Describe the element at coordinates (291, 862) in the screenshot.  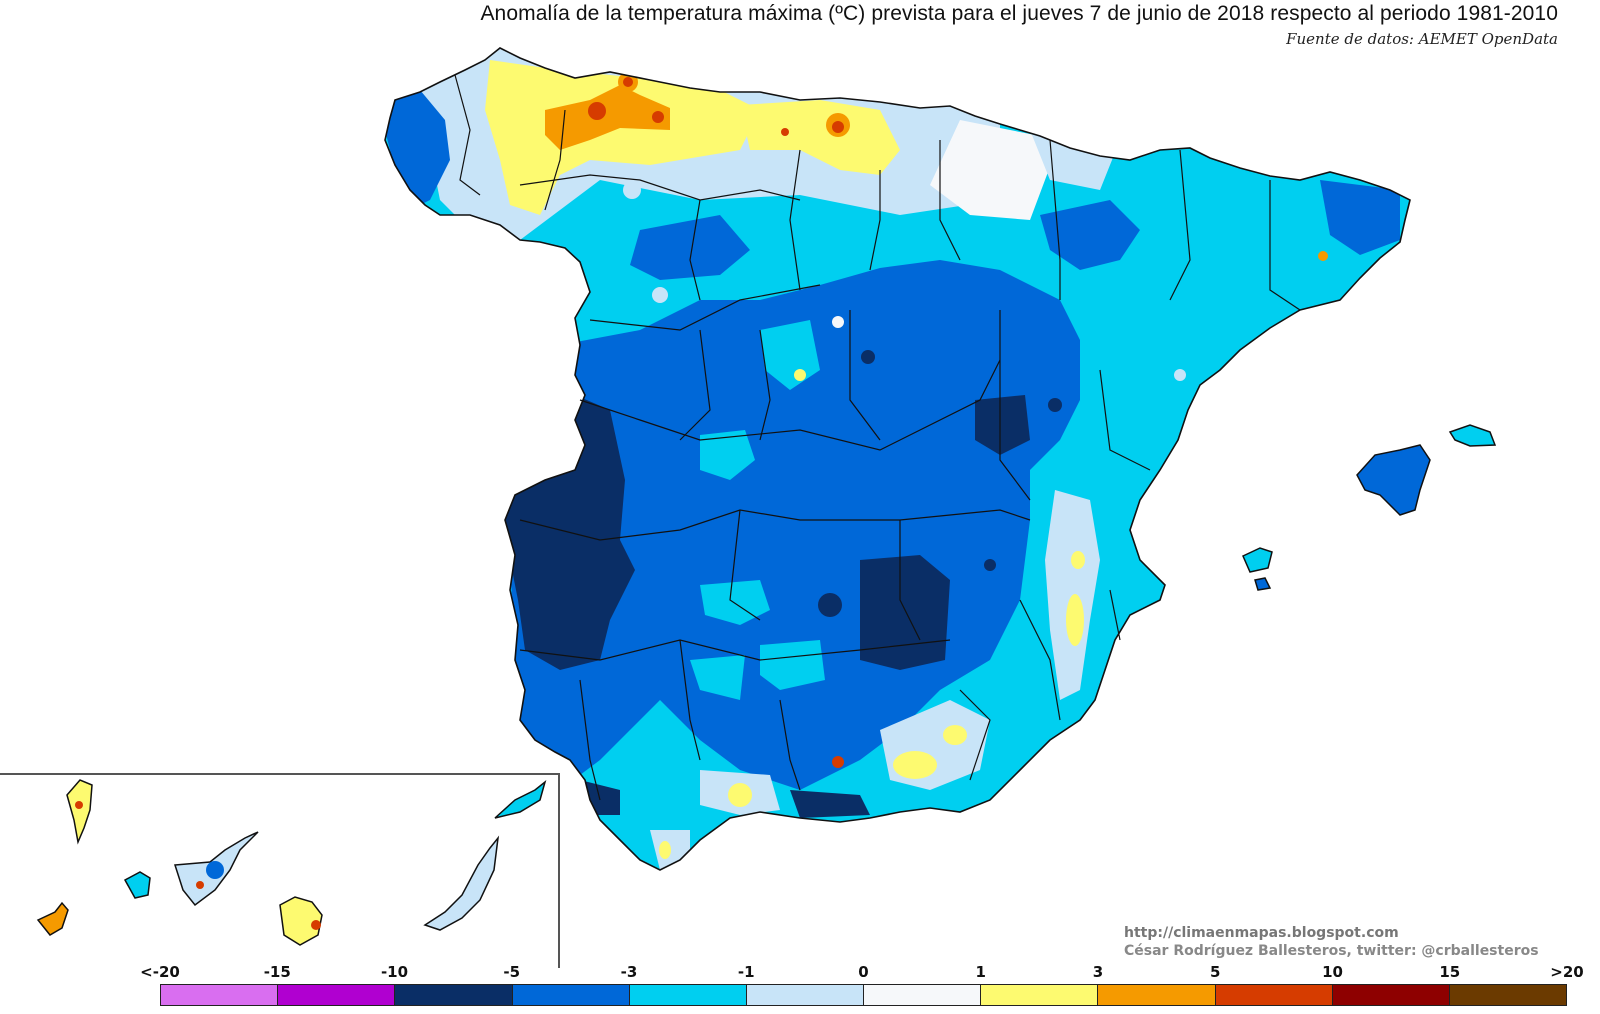
I see `canary-islands` at that location.